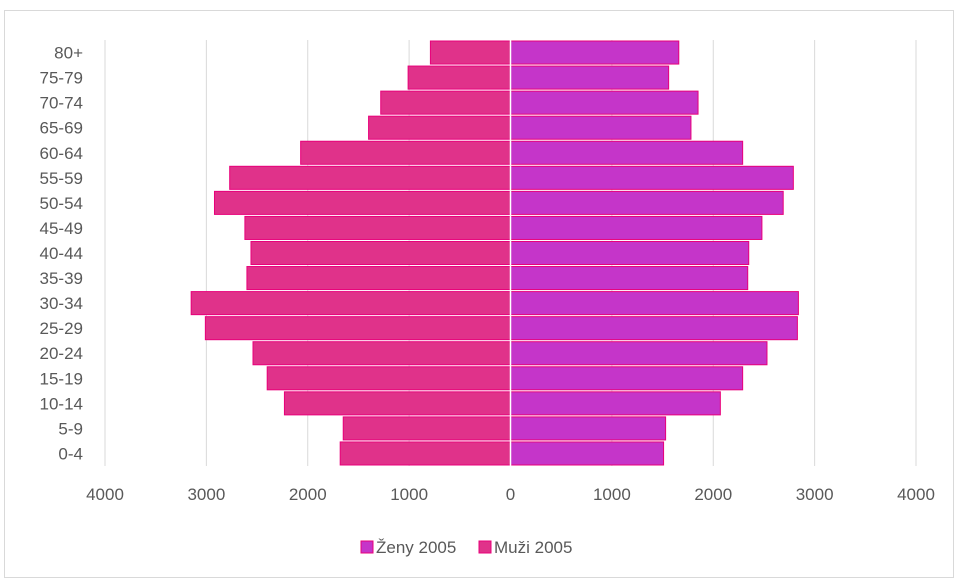 This screenshot has height=581, width=957. What do you see at coordinates (61, 153) in the screenshot?
I see `category-label-60-64: 60-64` at bounding box center [61, 153].